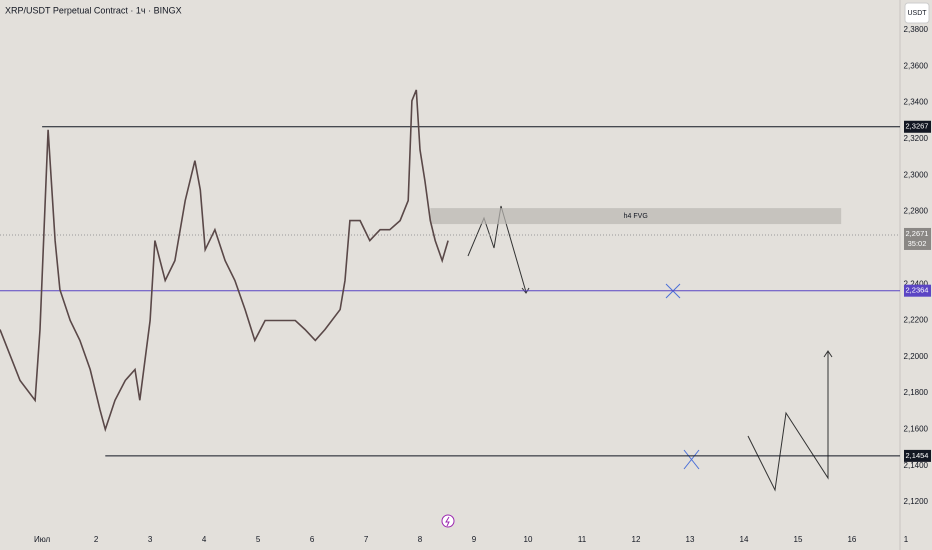 The image size is (932, 550). Describe the element at coordinates (916, 320) in the screenshot. I see `y-tick-label: 2,2200` at that location.